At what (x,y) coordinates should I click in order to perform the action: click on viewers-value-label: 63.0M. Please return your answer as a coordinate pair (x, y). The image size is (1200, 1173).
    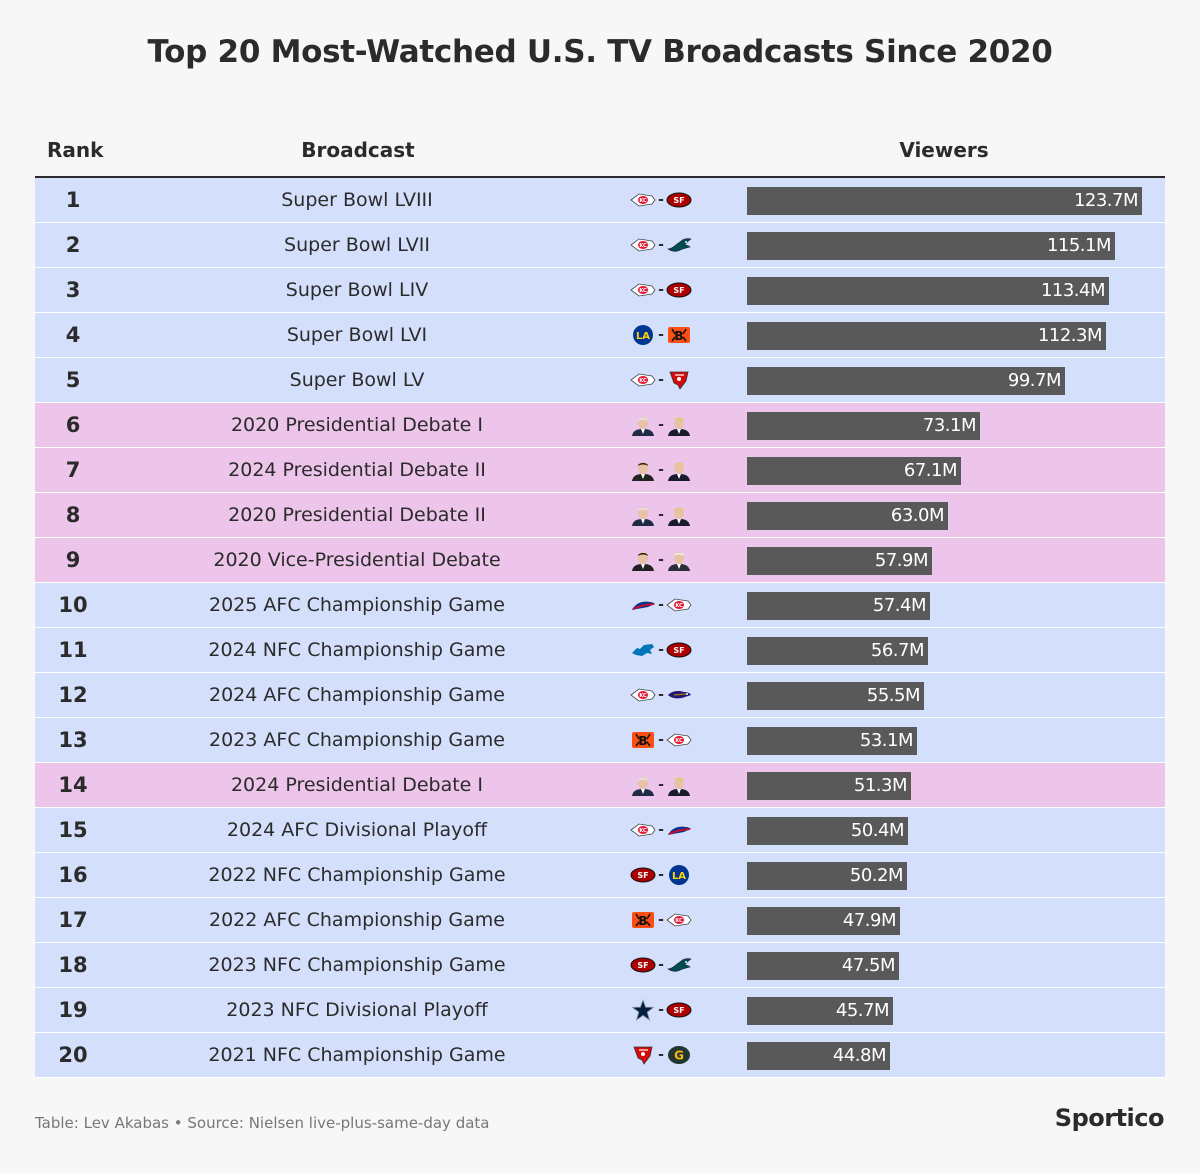
    Looking at the image, I should click on (917, 515).